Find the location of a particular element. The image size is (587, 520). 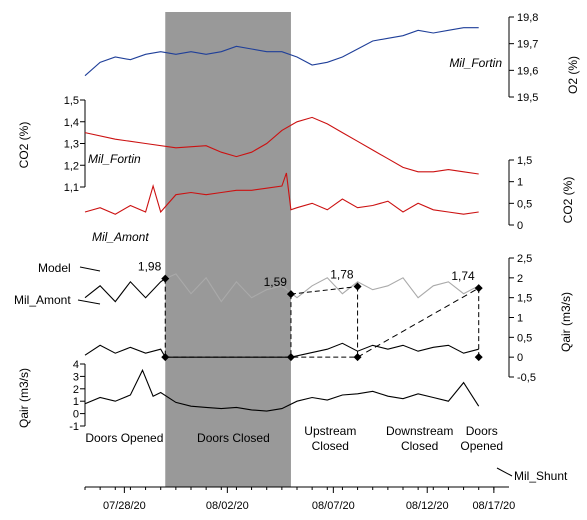

y-tick-label-Qair: -0,5 is located at coordinates (526, 378).